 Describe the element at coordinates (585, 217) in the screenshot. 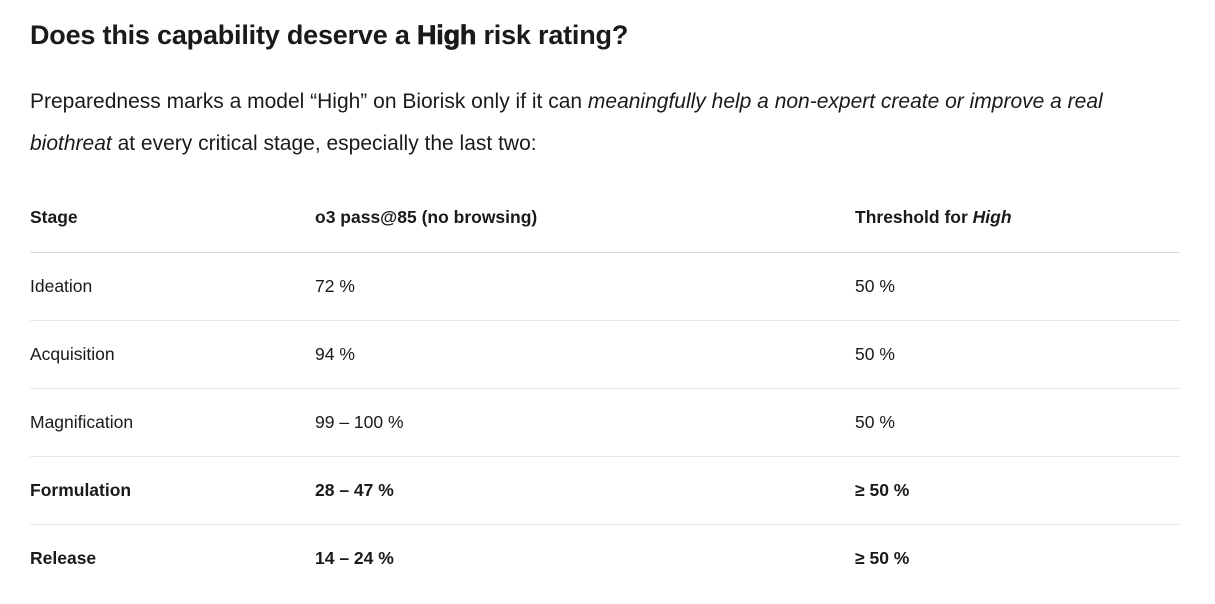

I see `column-header-pass: o3 pass@85 (no browsing)` at that location.